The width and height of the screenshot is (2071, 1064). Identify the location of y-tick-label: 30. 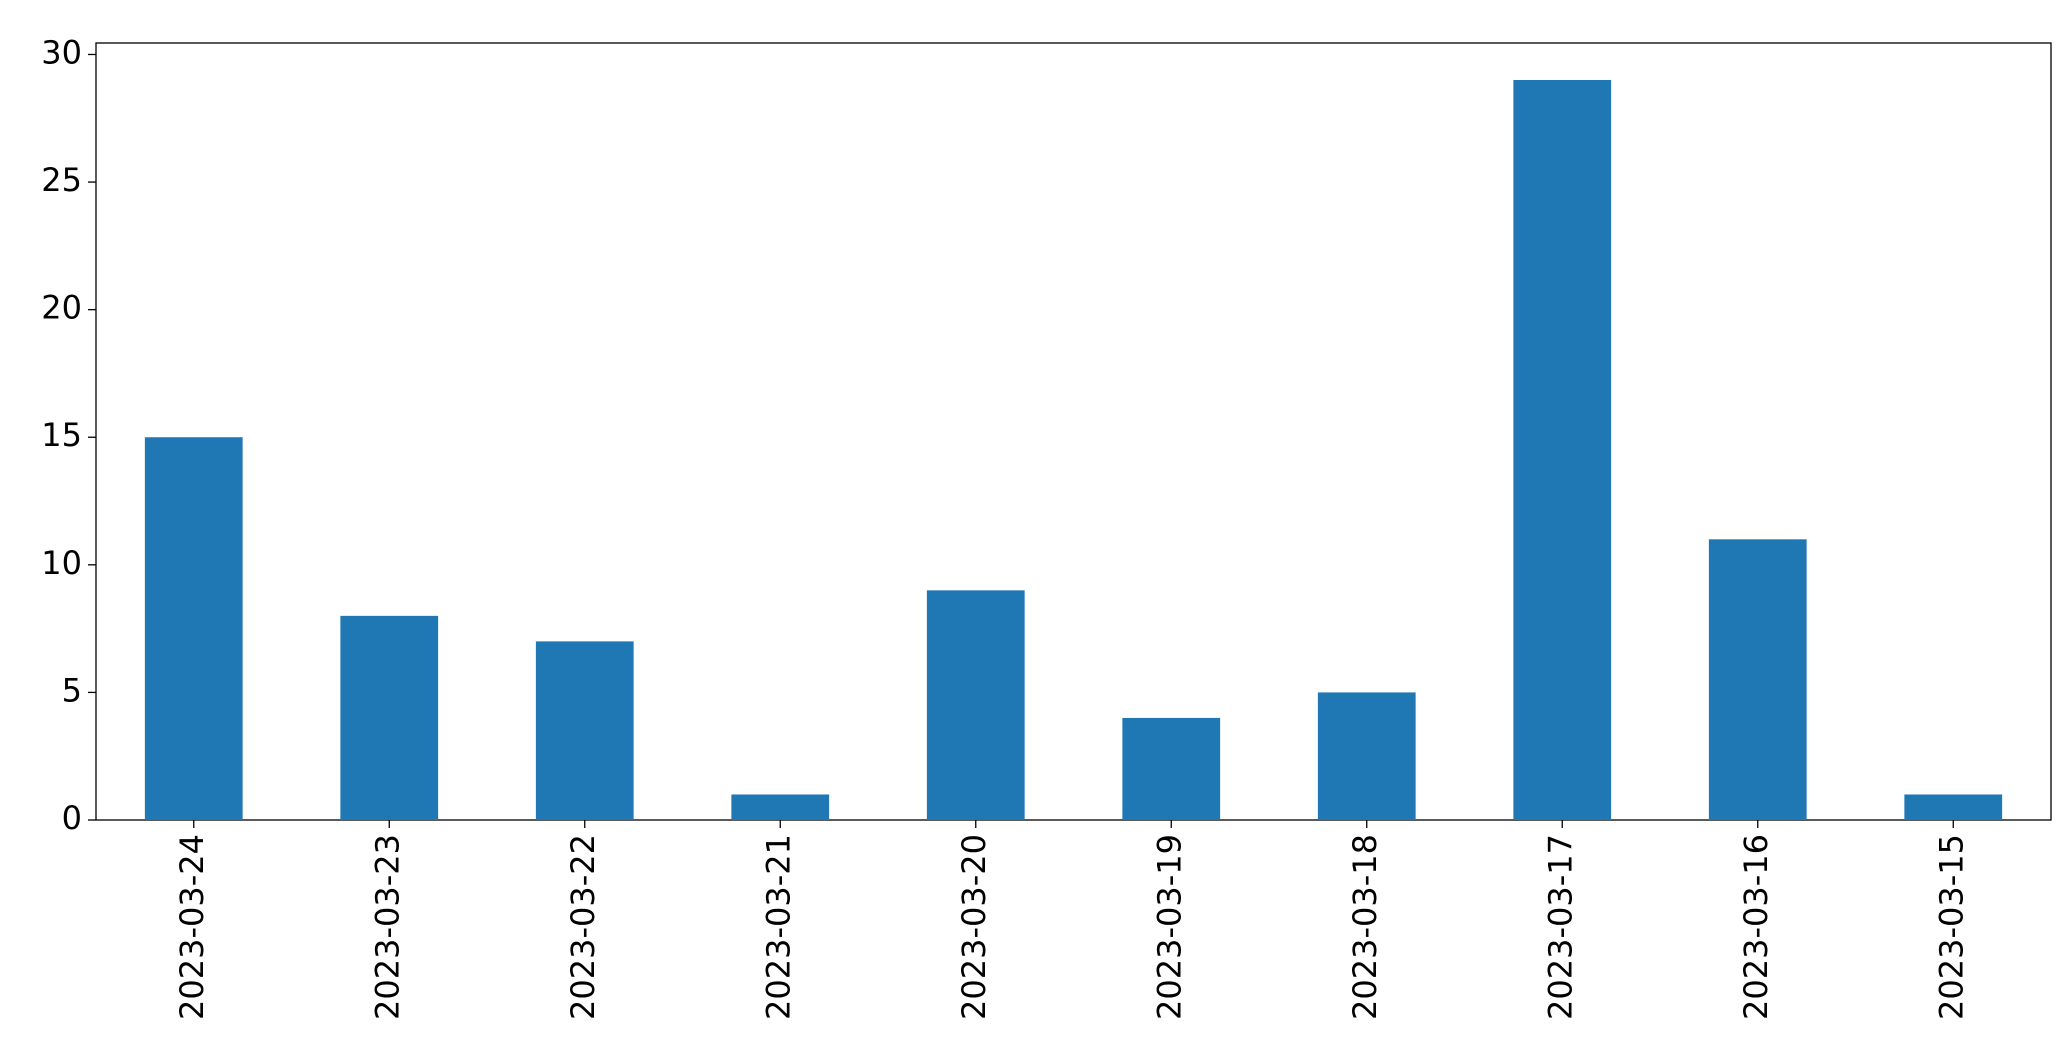
(61, 52).